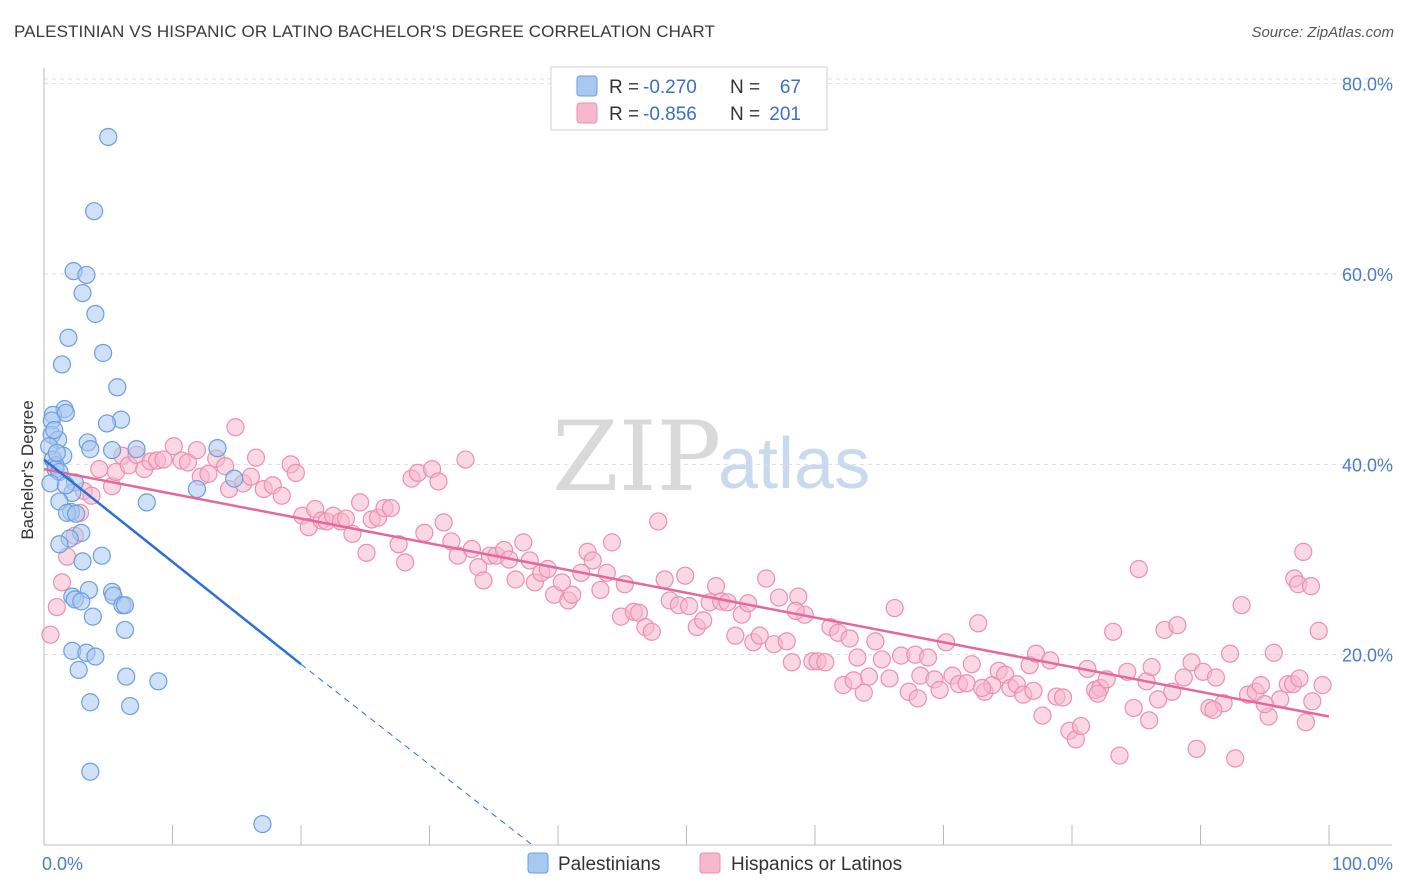 This screenshot has width=1406, height=892. Describe the element at coordinates (1367, 370) in the screenshot. I see `y-tick-labels: 20.0% 40.0% 60.0% 80.0%` at that location.